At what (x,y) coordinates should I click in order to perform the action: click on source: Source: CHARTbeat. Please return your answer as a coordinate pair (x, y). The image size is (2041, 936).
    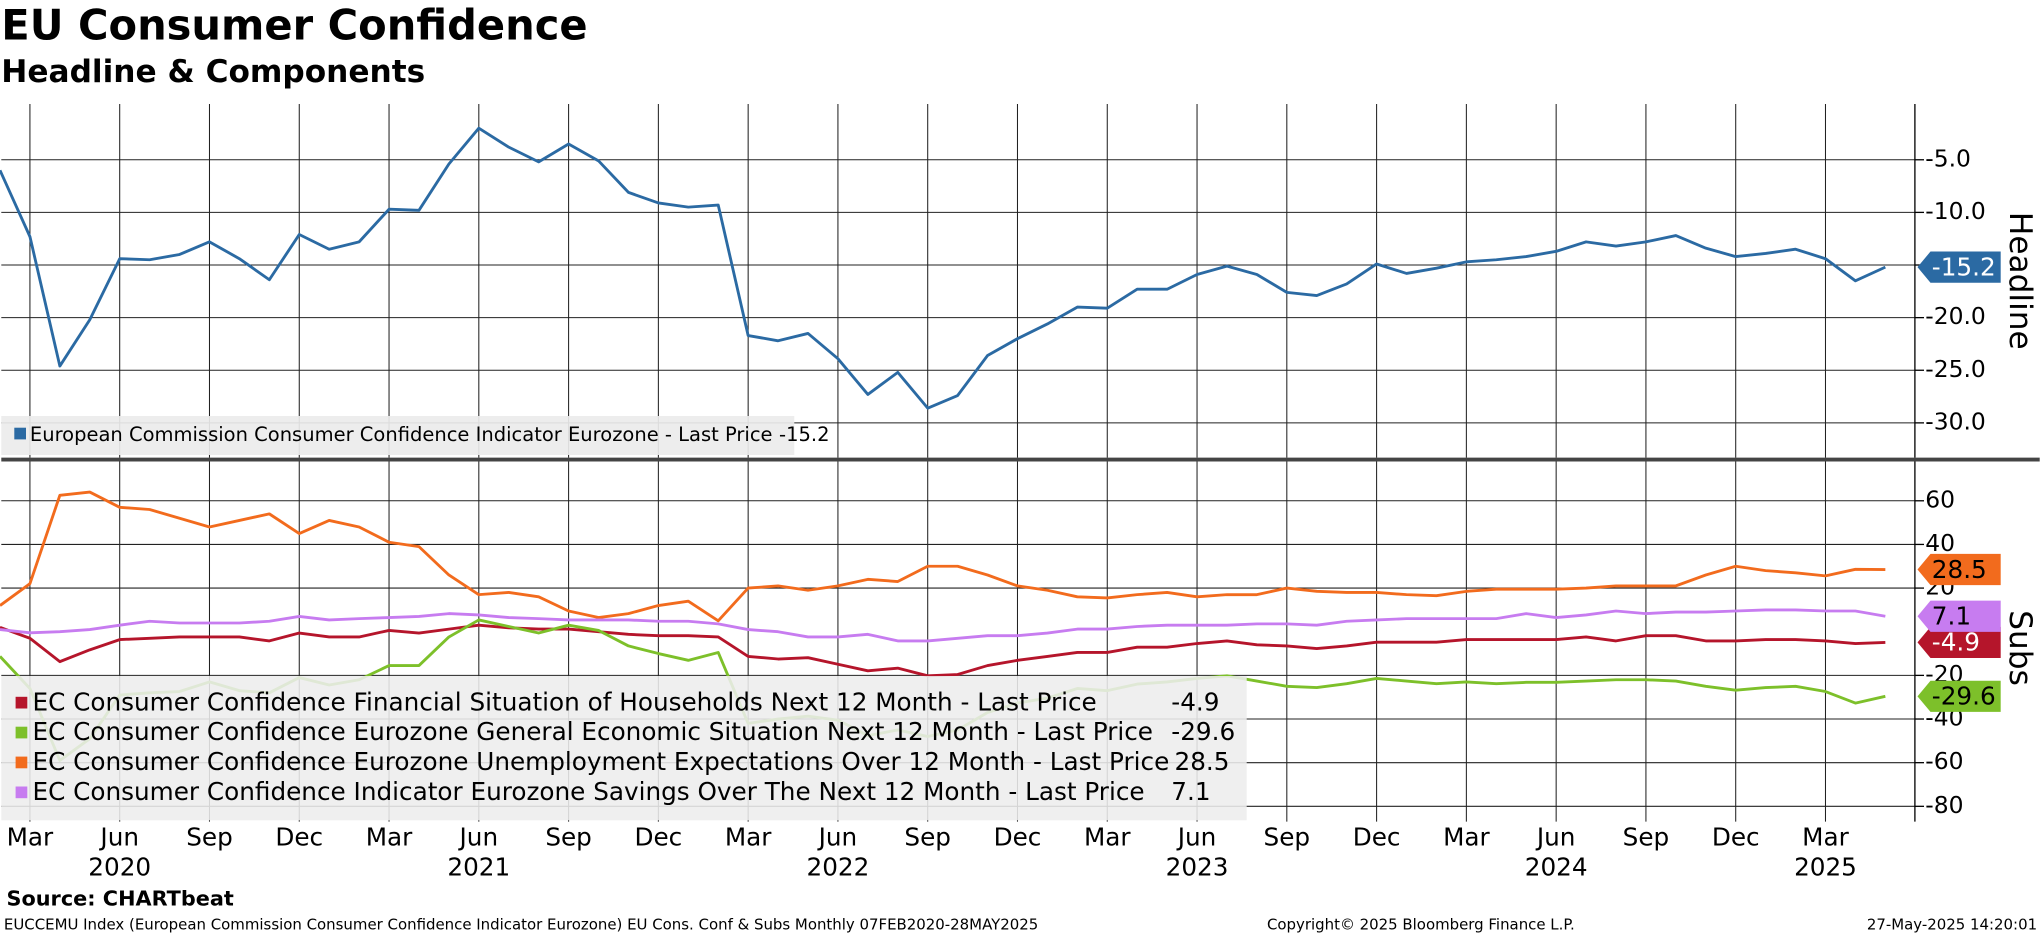
    Looking at the image, I should click on (120, 899).